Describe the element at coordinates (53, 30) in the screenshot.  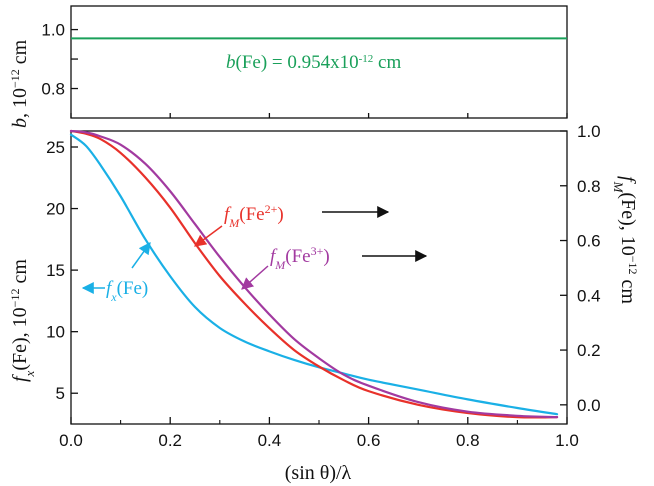
I see `top-y-tick-label: 1.0` at that location.